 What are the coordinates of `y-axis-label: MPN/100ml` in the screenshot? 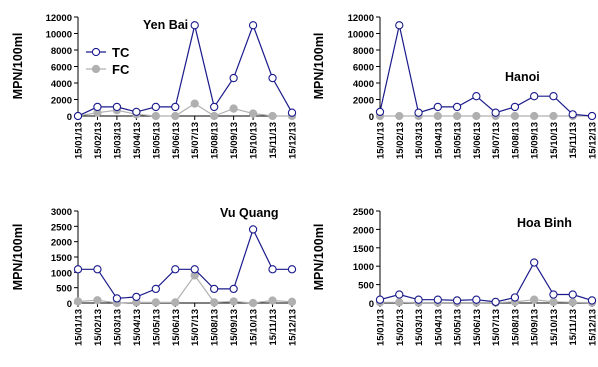 It's located at (319, 257).